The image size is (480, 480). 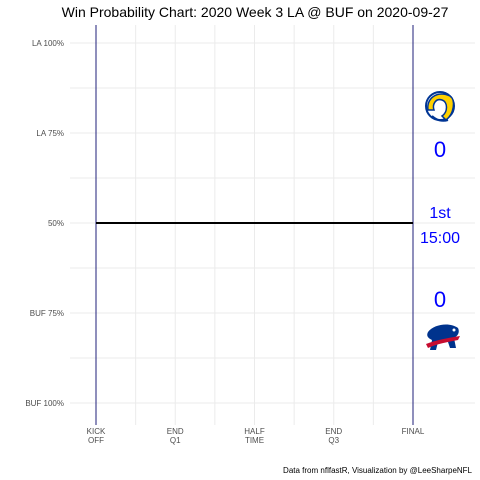 What do you see at coordinates (333, 440) in the screenshot?
I see `x-tick-label: Q3` at bounding box center [333, 440].